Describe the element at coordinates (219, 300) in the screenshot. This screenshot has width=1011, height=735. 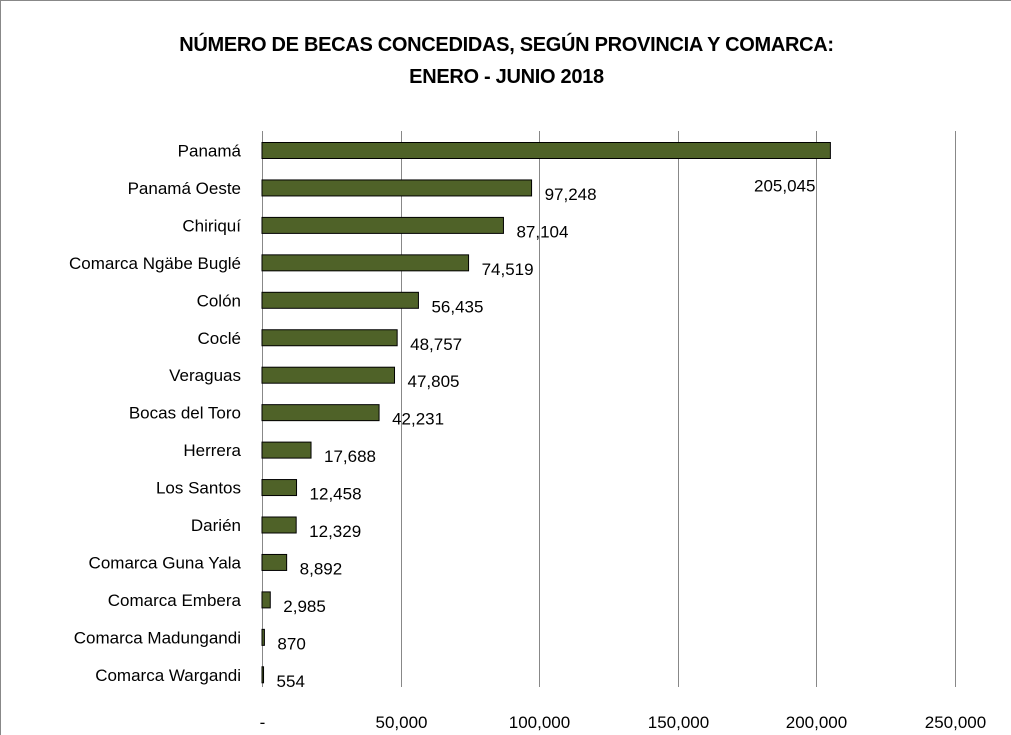
I see `category-label-4: Colón` at that location.